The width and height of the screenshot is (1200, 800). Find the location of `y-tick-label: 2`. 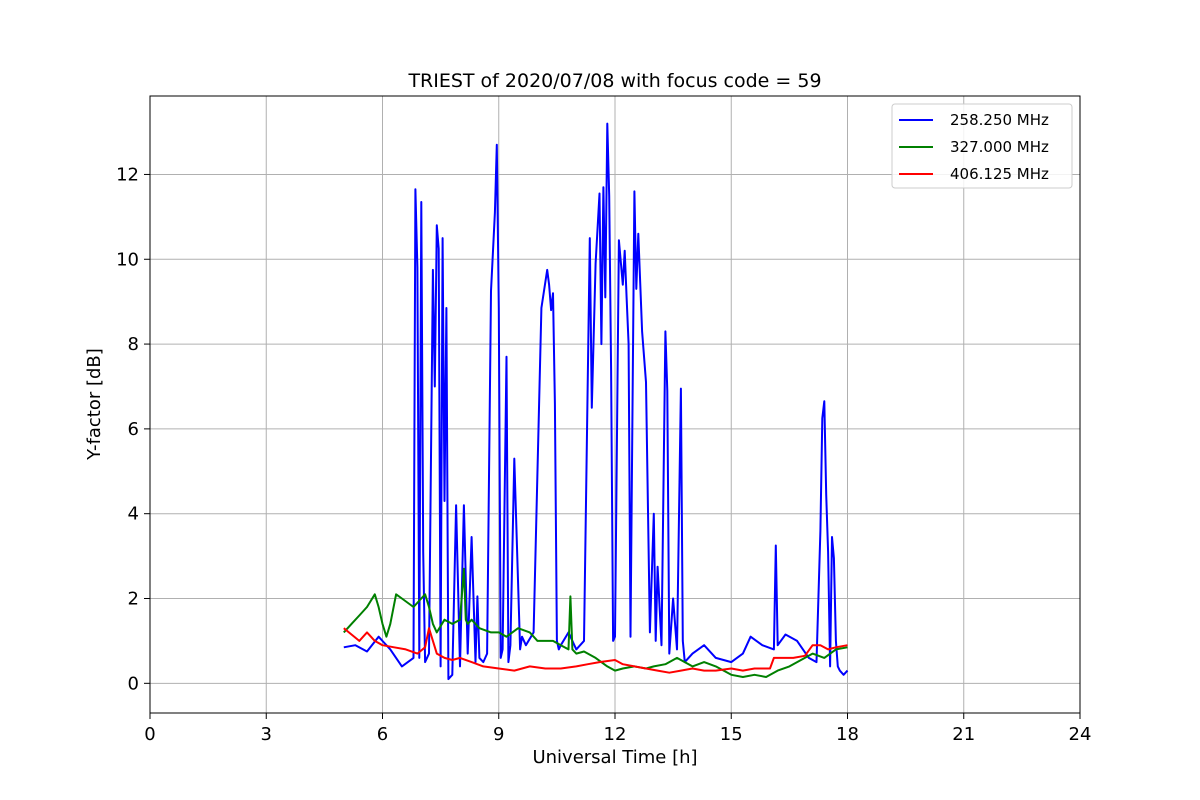

y-tick-label: 2 is located at coordinates (133, 599).